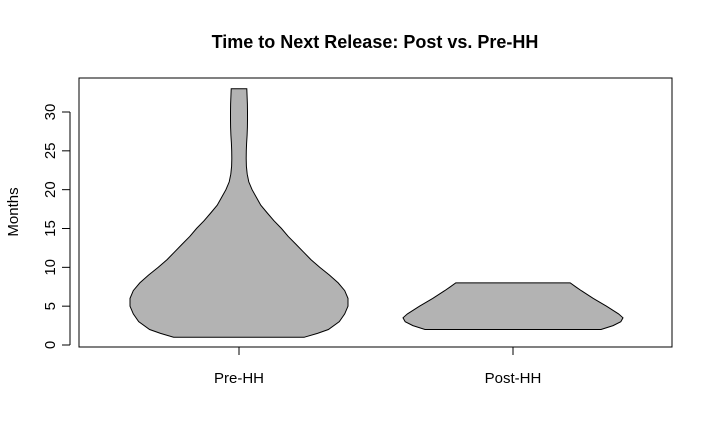  I want to click on y-axis: 0 5 10 15 20 25 30, so click(56, 226).